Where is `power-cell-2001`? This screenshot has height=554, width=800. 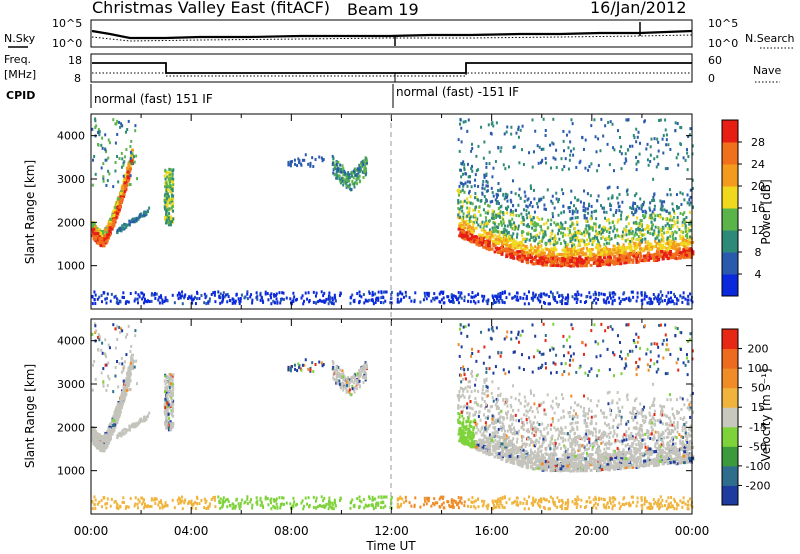 power-cell-2001 is located at coordinates (543, 234).